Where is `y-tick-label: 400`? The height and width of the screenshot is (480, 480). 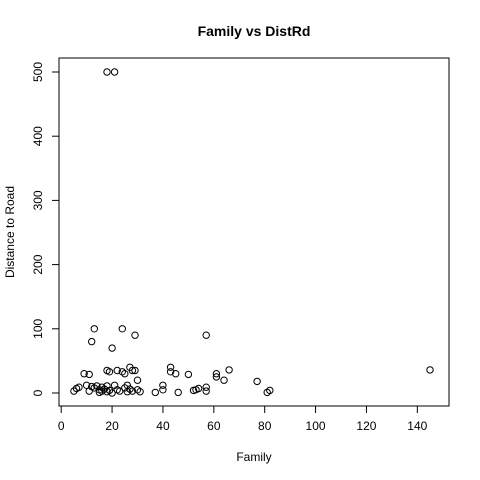
y-tick-label: 400 is located at coordinates (38, 136).